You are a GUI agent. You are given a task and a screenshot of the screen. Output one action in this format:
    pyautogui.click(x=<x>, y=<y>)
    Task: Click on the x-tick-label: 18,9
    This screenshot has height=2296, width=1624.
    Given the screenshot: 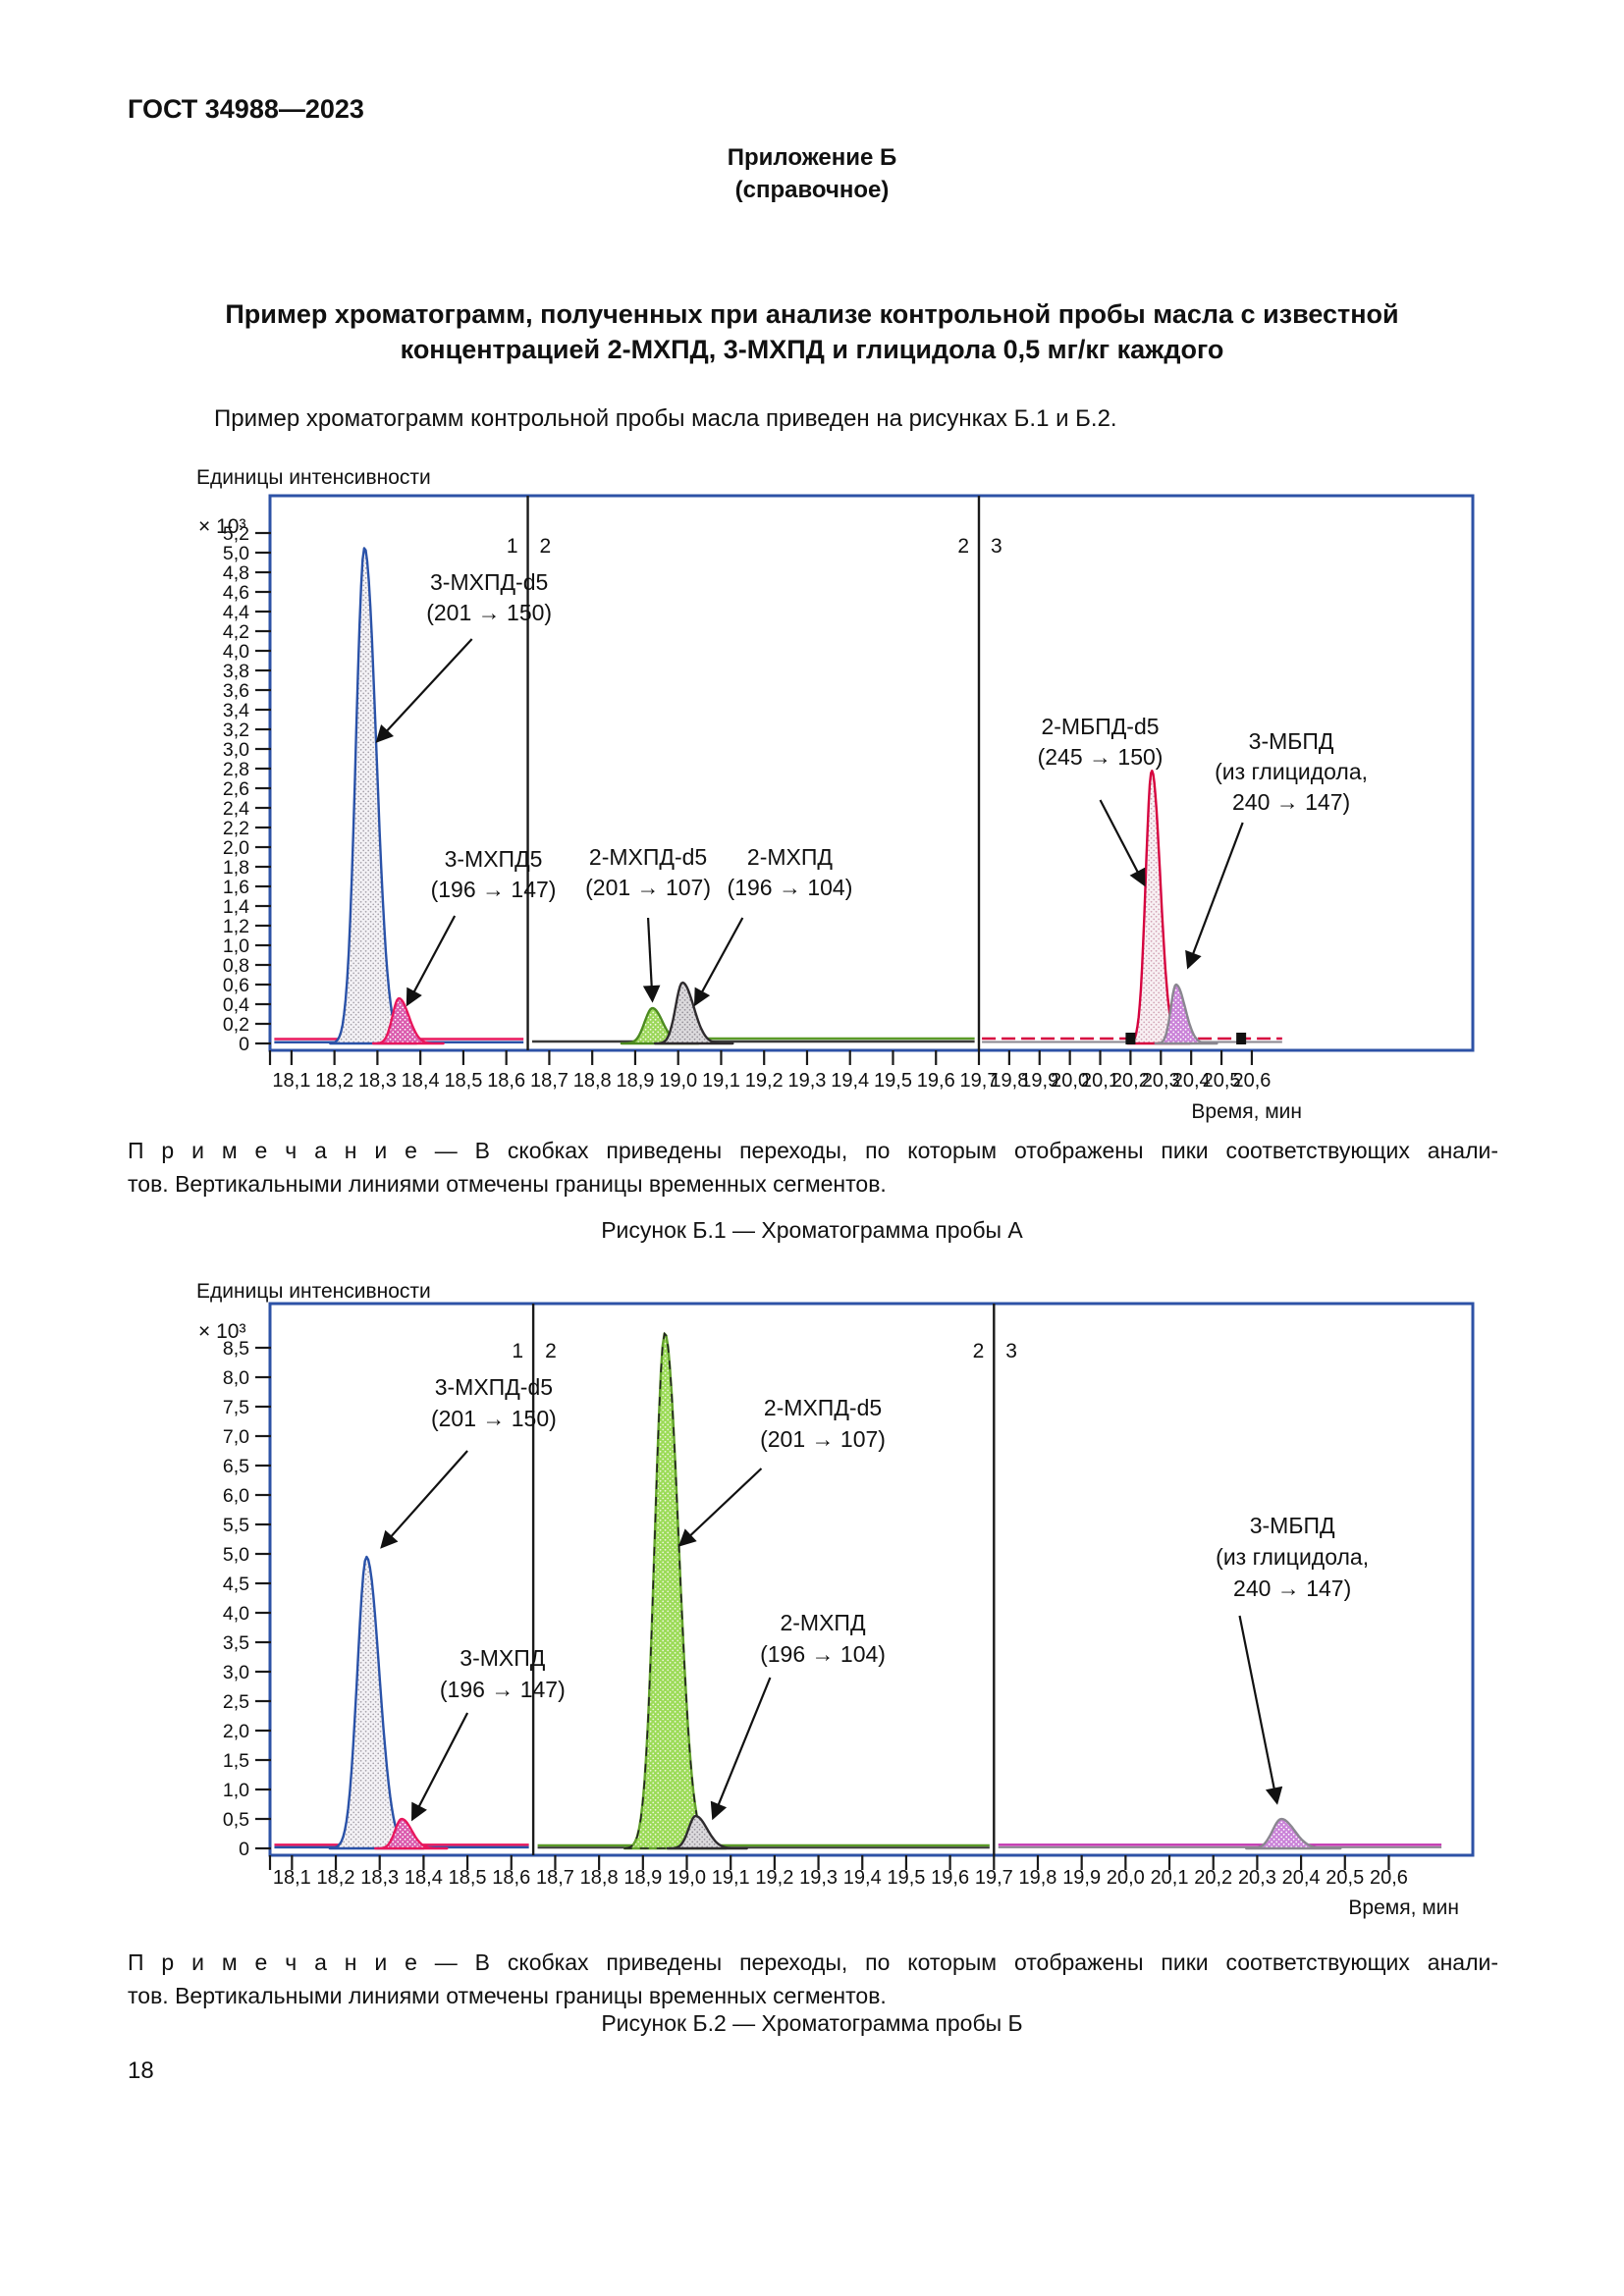 What is the action you would take?
    pyautogui.click(x=642, y=1878)
    